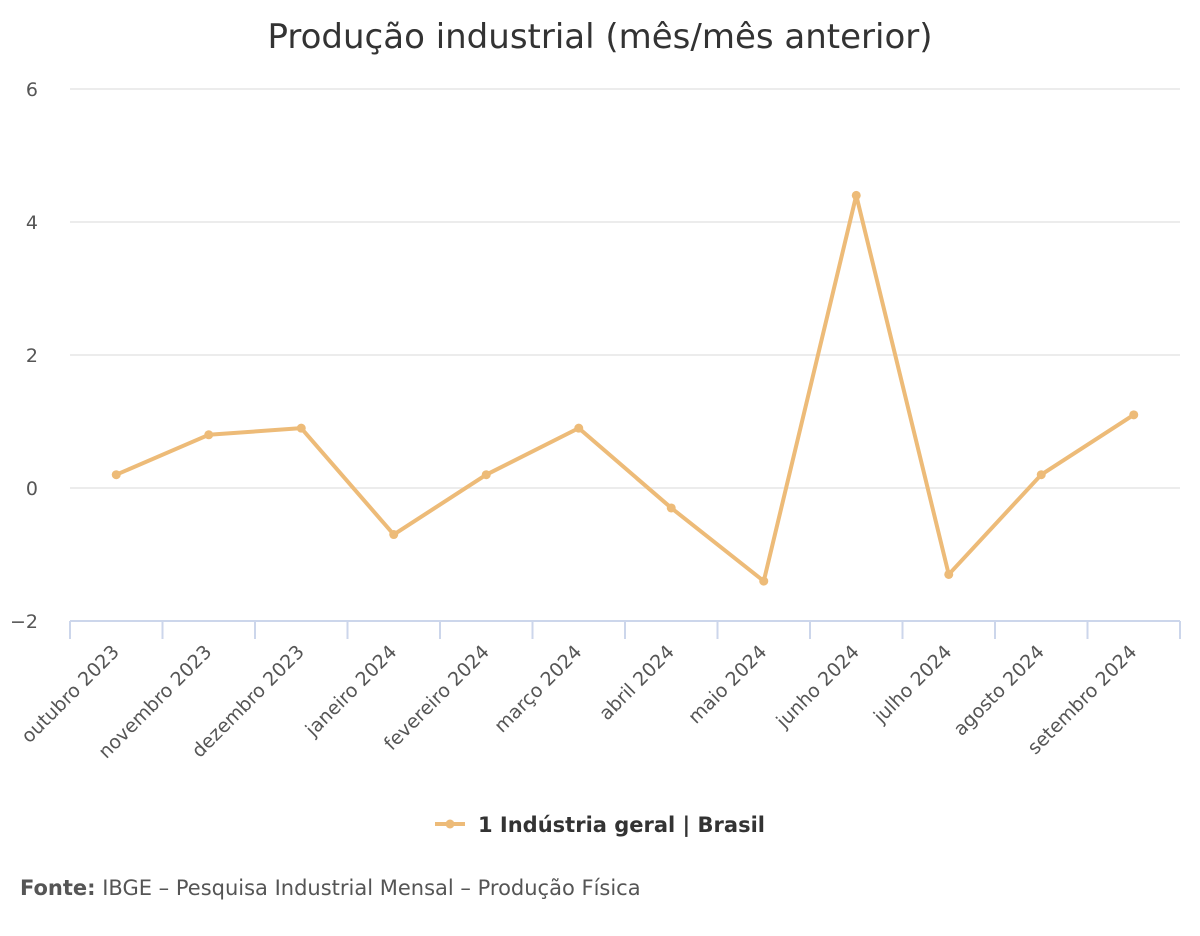 Image resolution: width=1200 pixels, height=936 pixels. What do you see at coordinates (727, 684) in the screenshot?
I see `x-tick-label: maio 2024` at bounding box center [727, 684].